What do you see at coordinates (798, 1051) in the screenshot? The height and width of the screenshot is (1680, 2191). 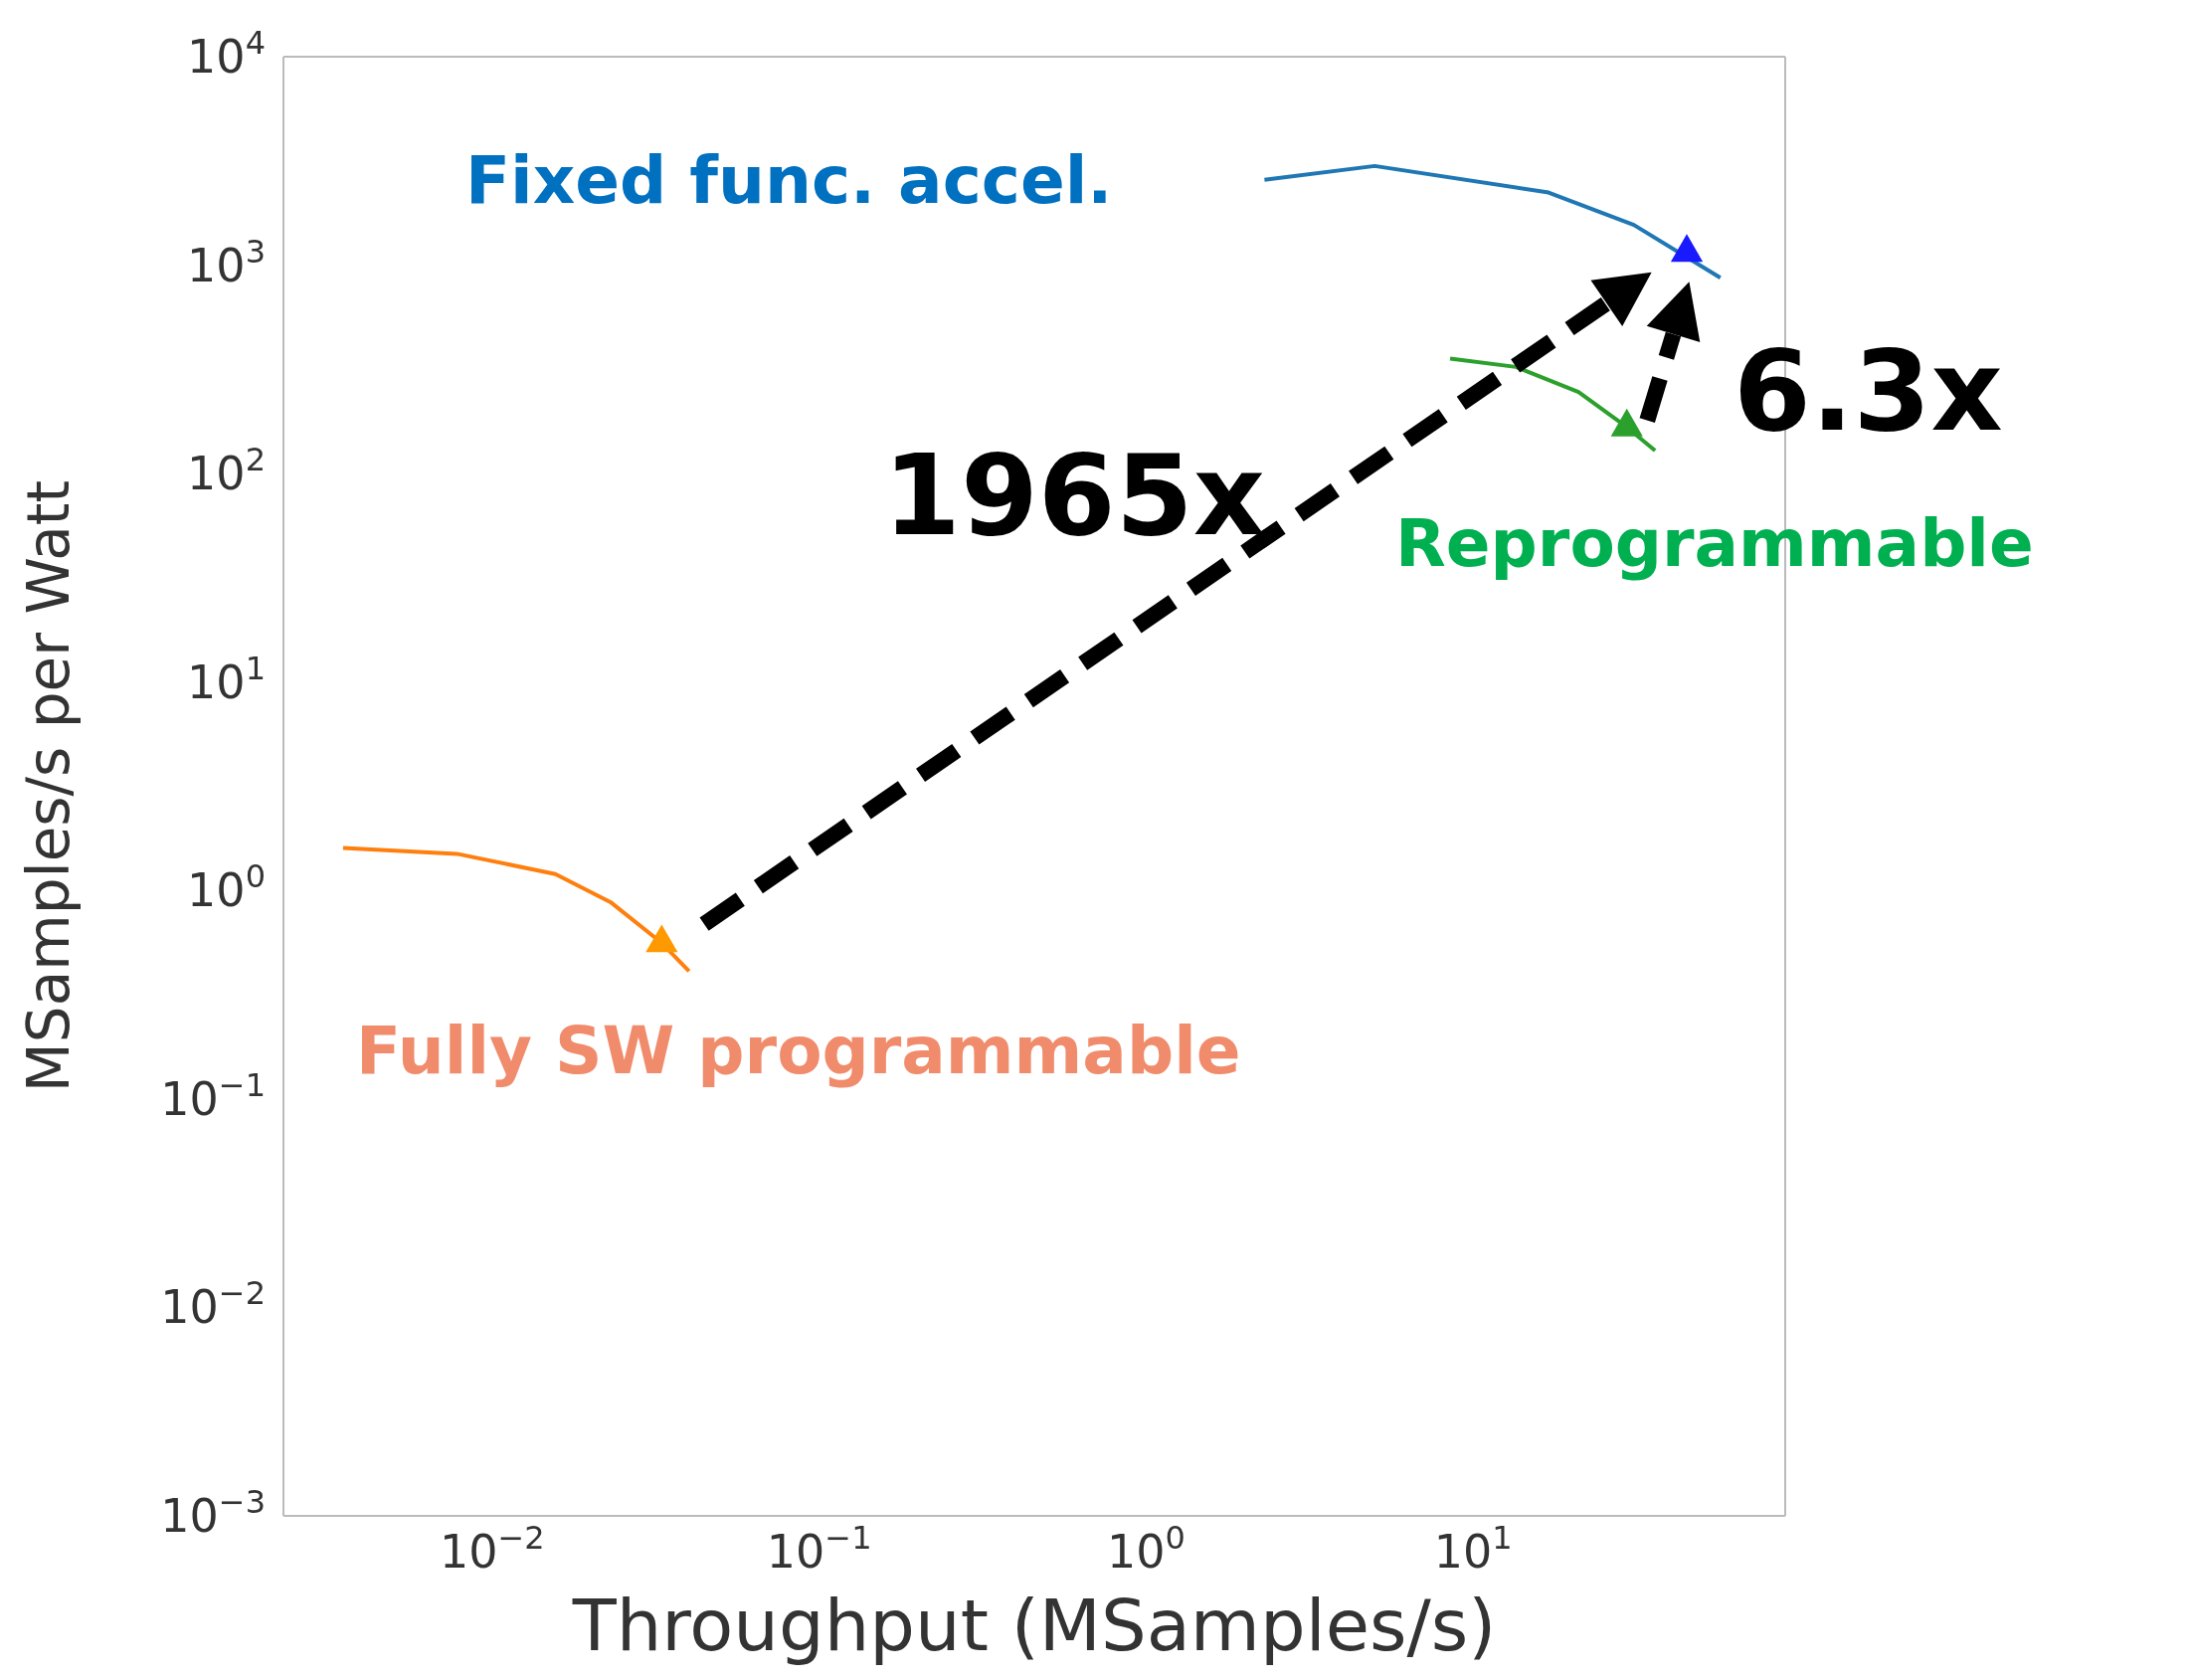 I see `text: Fully SW programmable` at bounding box center [798, 1051].